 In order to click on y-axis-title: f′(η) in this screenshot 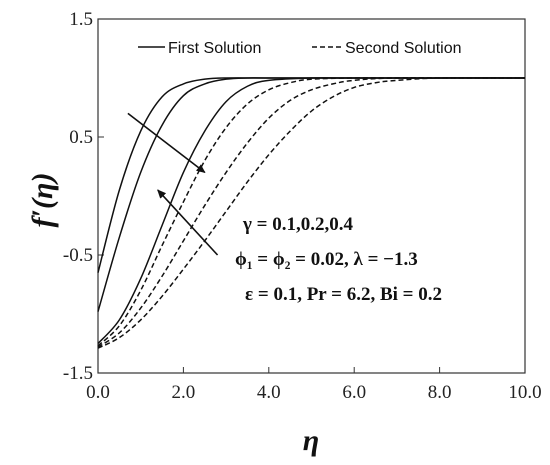, I will do `click(42, 200)`.